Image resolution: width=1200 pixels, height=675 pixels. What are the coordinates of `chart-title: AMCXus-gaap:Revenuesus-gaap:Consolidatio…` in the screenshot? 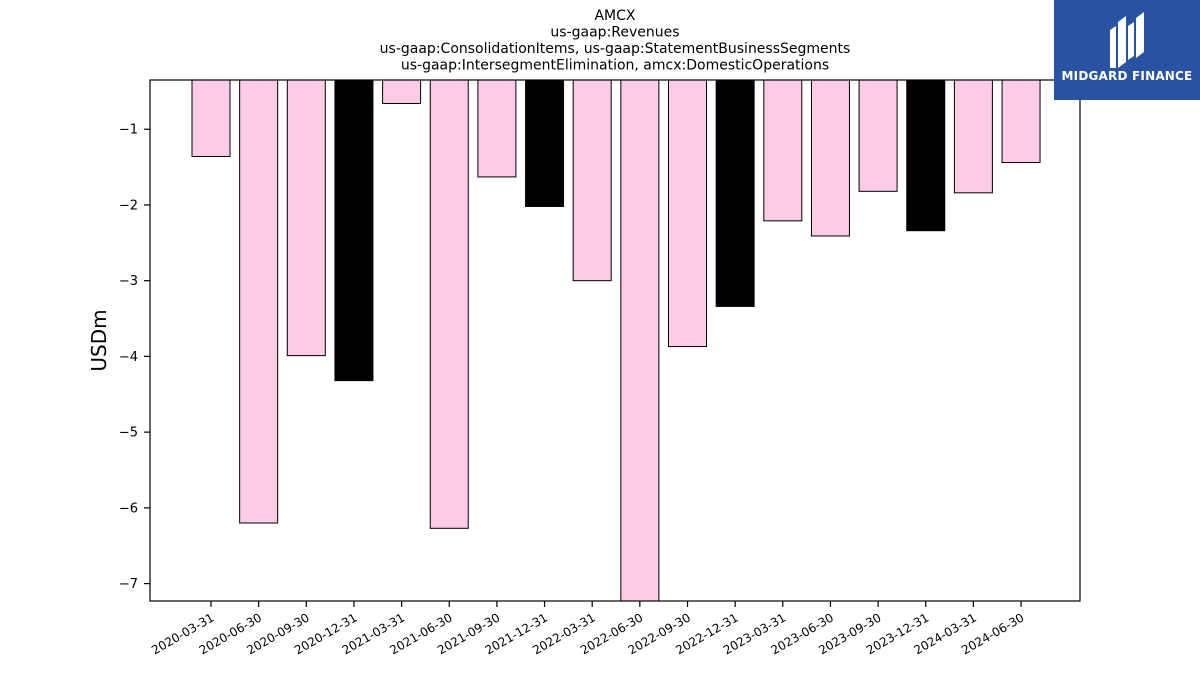 It's located at (615, 41).